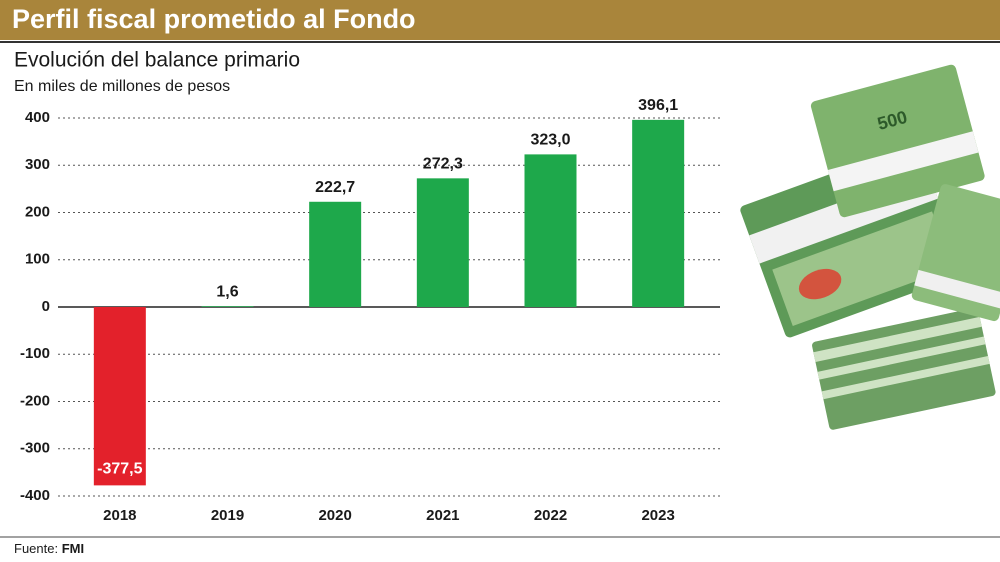 Image resolution: width=1000 pixels, height=562 pixels. Describe the element at coordinates (35, 495) in the screenshot. I see `y-tick-label: -400` at that location.